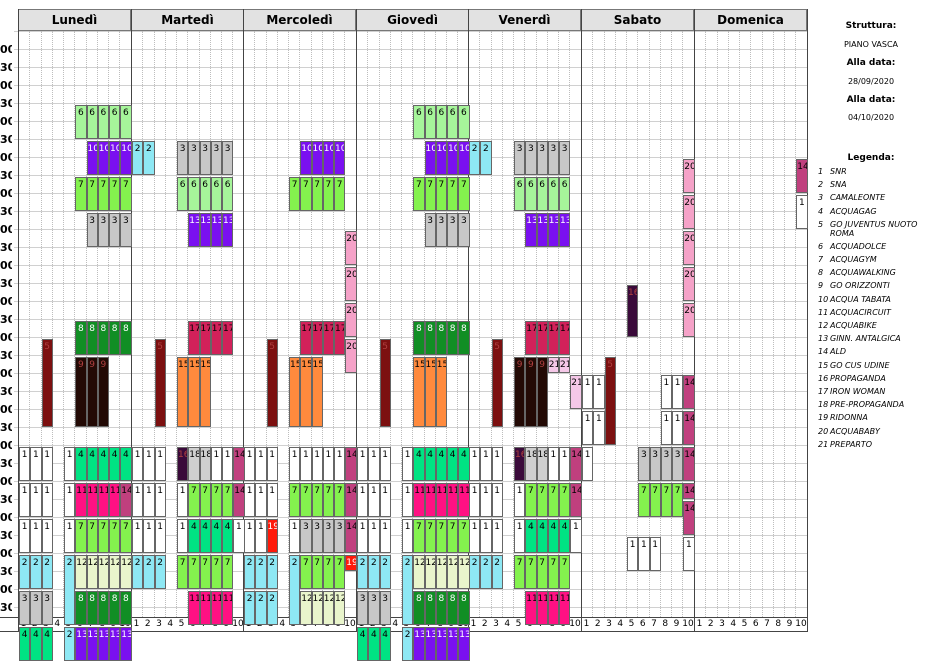  I want to click on activity-block-18: 18, so click(531, 464).